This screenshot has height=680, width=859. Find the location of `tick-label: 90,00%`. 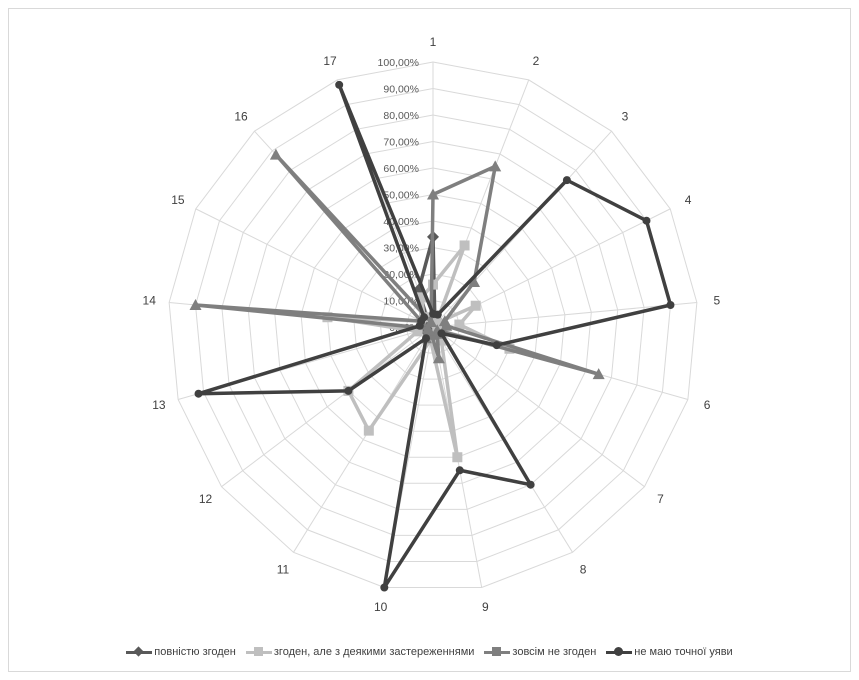

tick-label: 90,00% is located at coordinates (401, 90).